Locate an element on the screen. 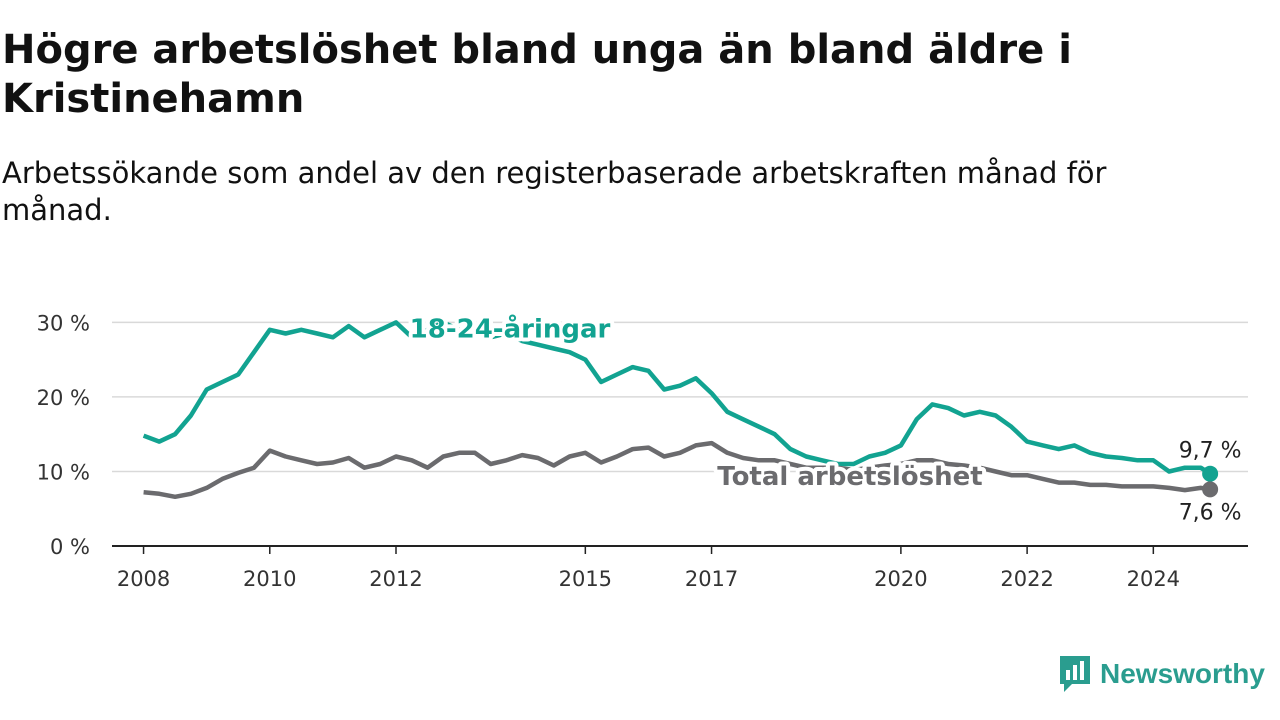 The image size is (1280, 720). series-end-value-label: 7,6 % is located at coordinates (1210, 512).